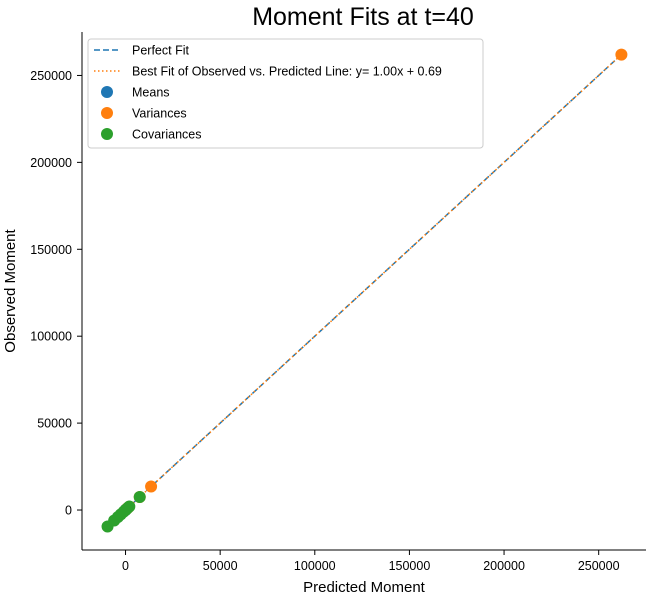 Image resolution: width=650 pixels, height=600 pixels. What do you see at coordinates (54, 424) in the screenshot?
I see `y-tick-label: 50000` at bounding box center [54, 424].